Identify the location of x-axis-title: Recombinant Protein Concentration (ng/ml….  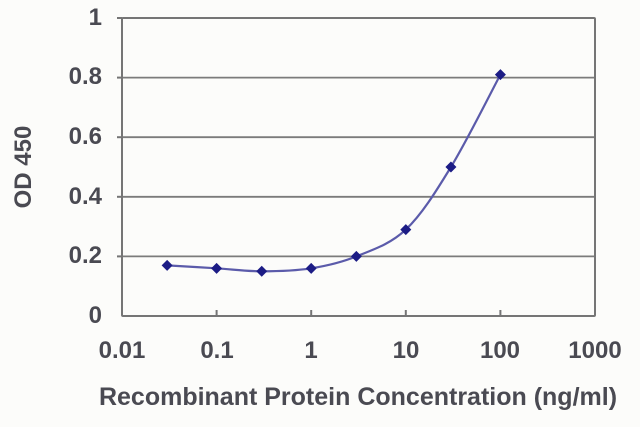
(358, 397).